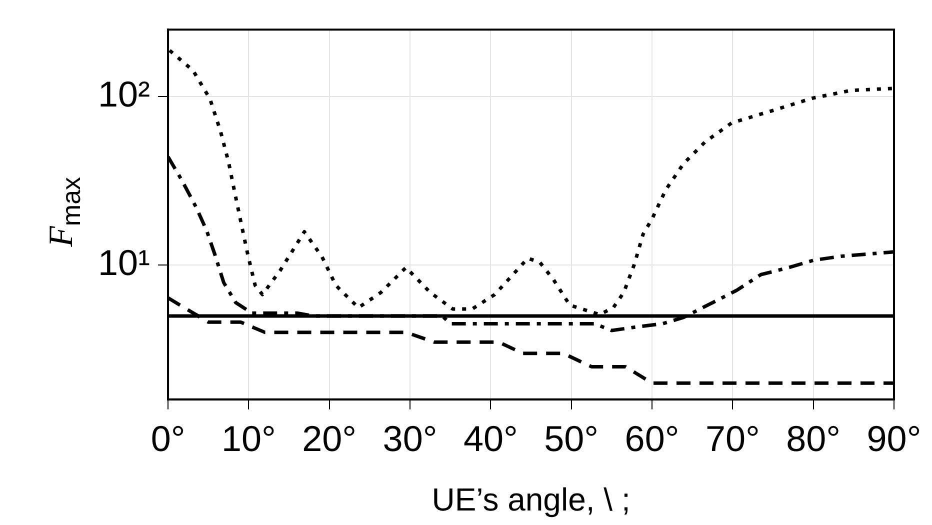 The image size is (932, 525). Describe the element at coordinates (894, 438) in the screenshot. I see `x-tick-label: 90°` at that location.